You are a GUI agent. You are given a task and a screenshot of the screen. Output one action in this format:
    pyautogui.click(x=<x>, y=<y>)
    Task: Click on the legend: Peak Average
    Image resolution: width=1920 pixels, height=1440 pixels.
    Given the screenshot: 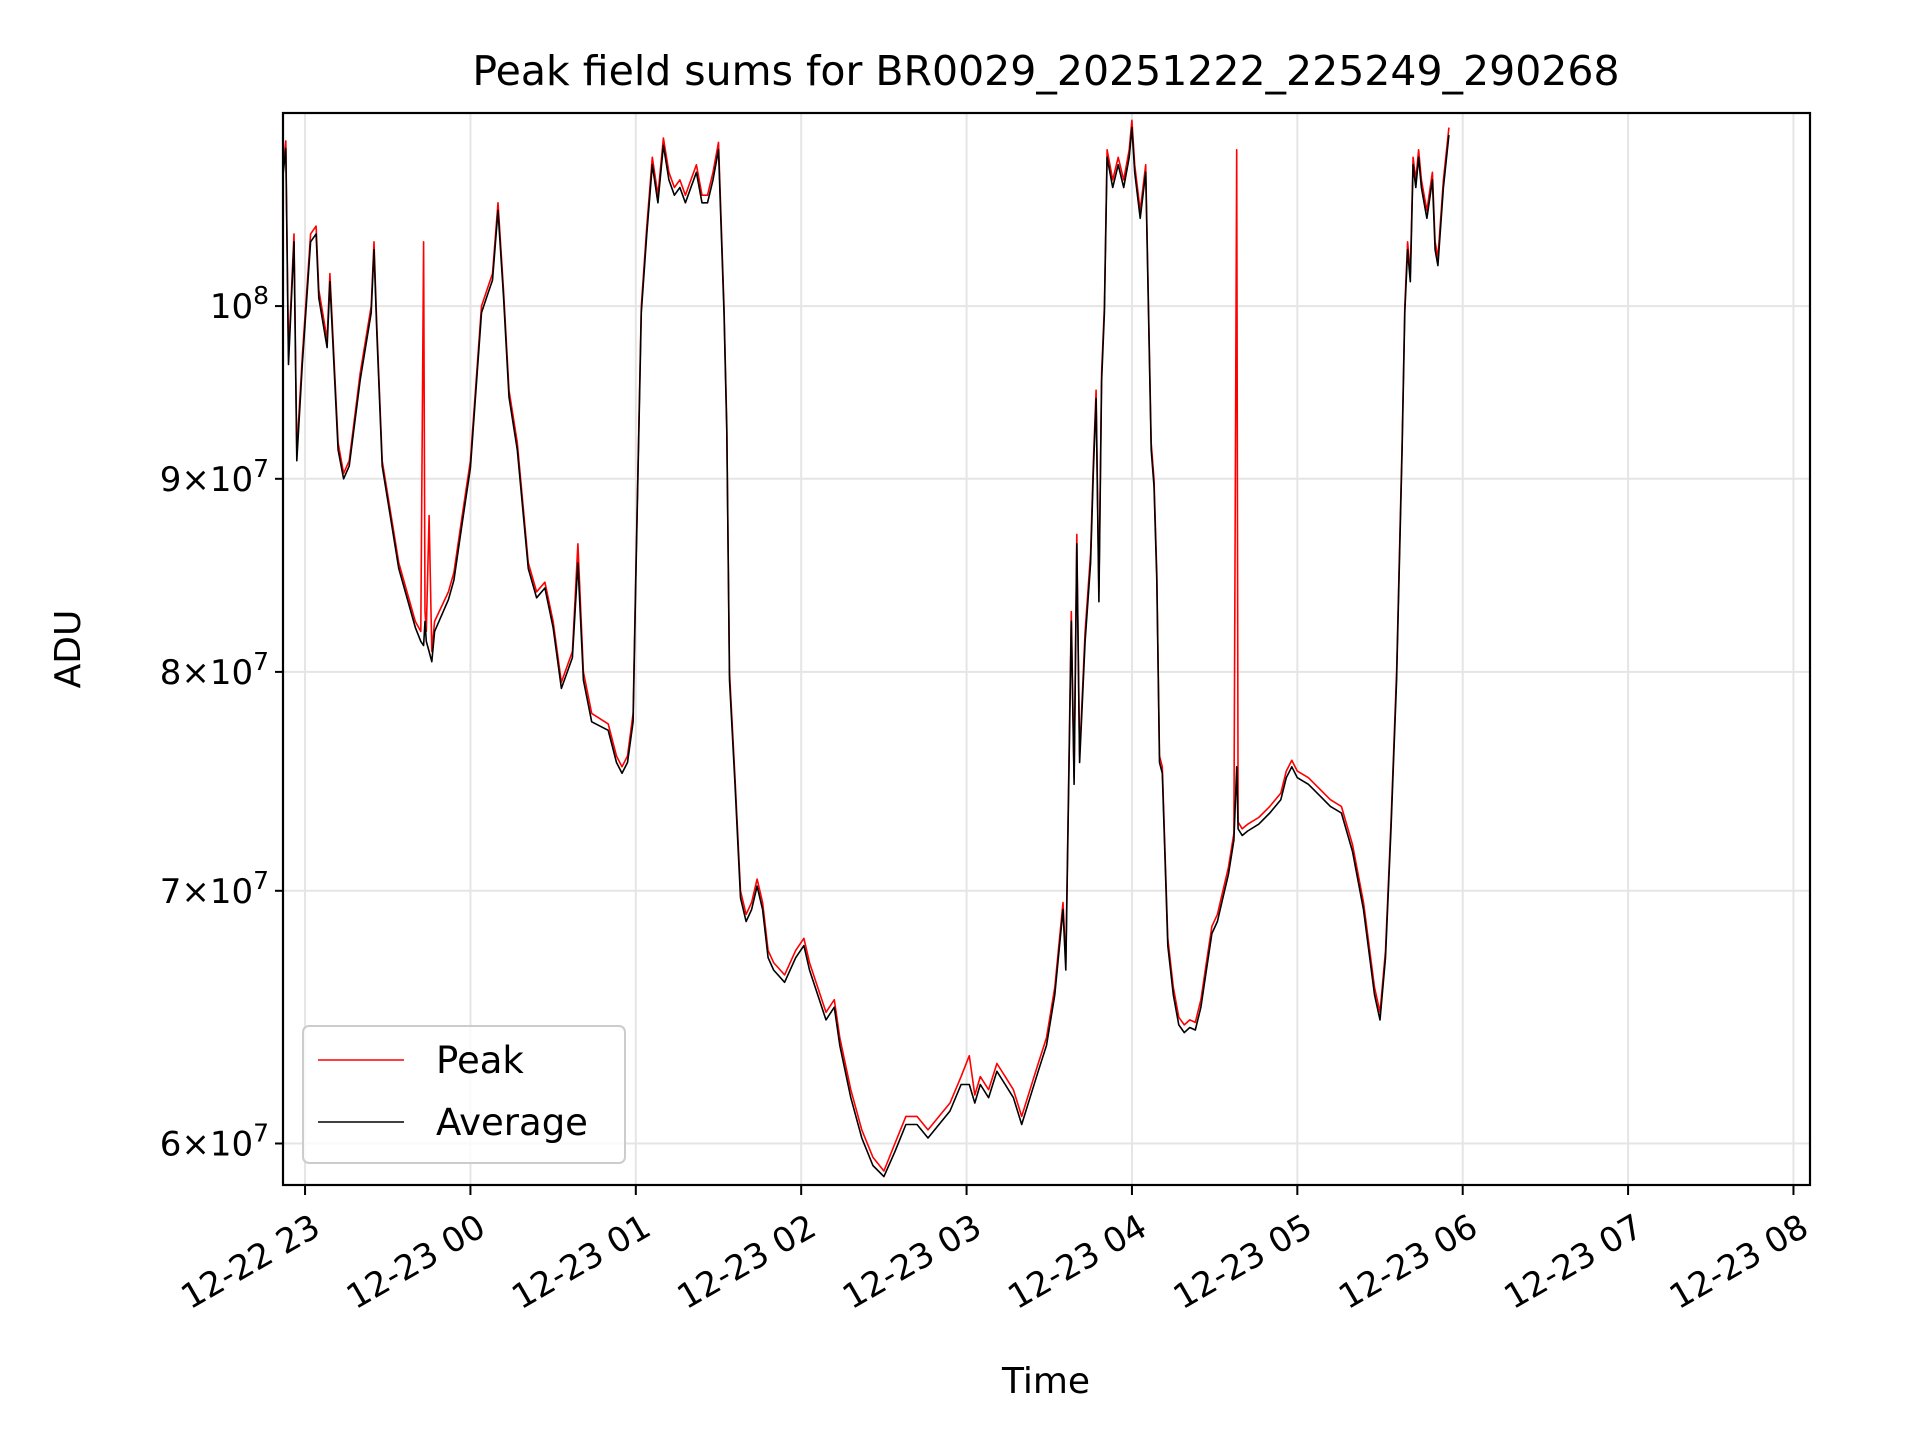 What is the action you would take?
    pyautogui.click(x=464, y=1094)
    